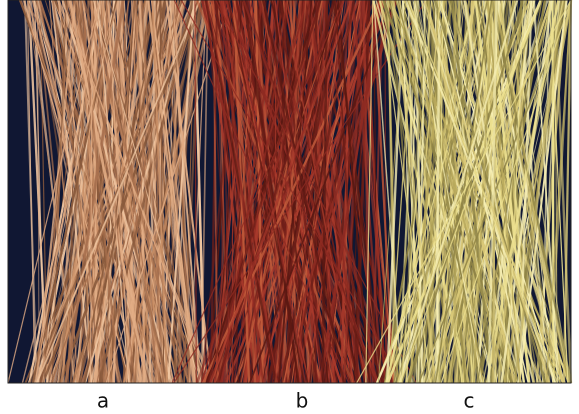 The width and height of the screenshot is (579, 414). I want to click on label-a: a, so click(103, 401).